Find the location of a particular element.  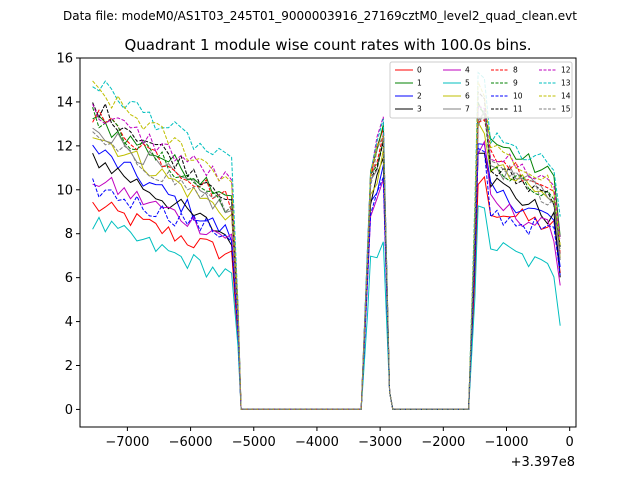

y-tick-label: 10 is located at coordinates (64, 190).